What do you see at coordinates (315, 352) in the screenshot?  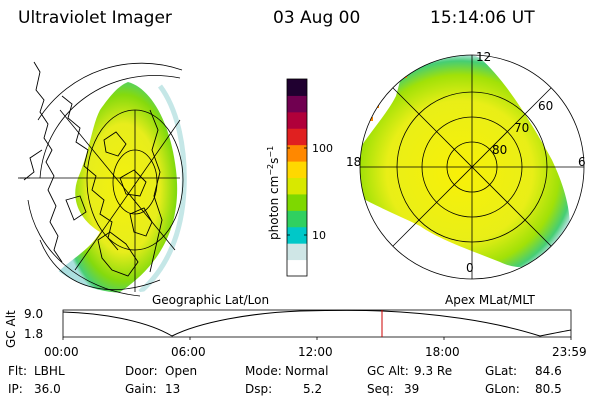 I see `altitude-xtick-2: 12:00` at bounding box center [315, 352].